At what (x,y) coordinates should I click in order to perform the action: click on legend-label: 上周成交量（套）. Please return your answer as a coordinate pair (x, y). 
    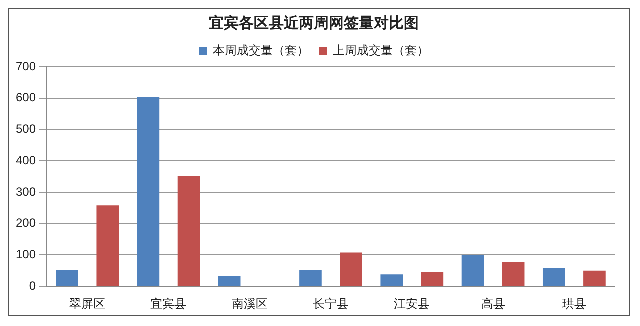
    Looking at the image, I should click on (381, 50).